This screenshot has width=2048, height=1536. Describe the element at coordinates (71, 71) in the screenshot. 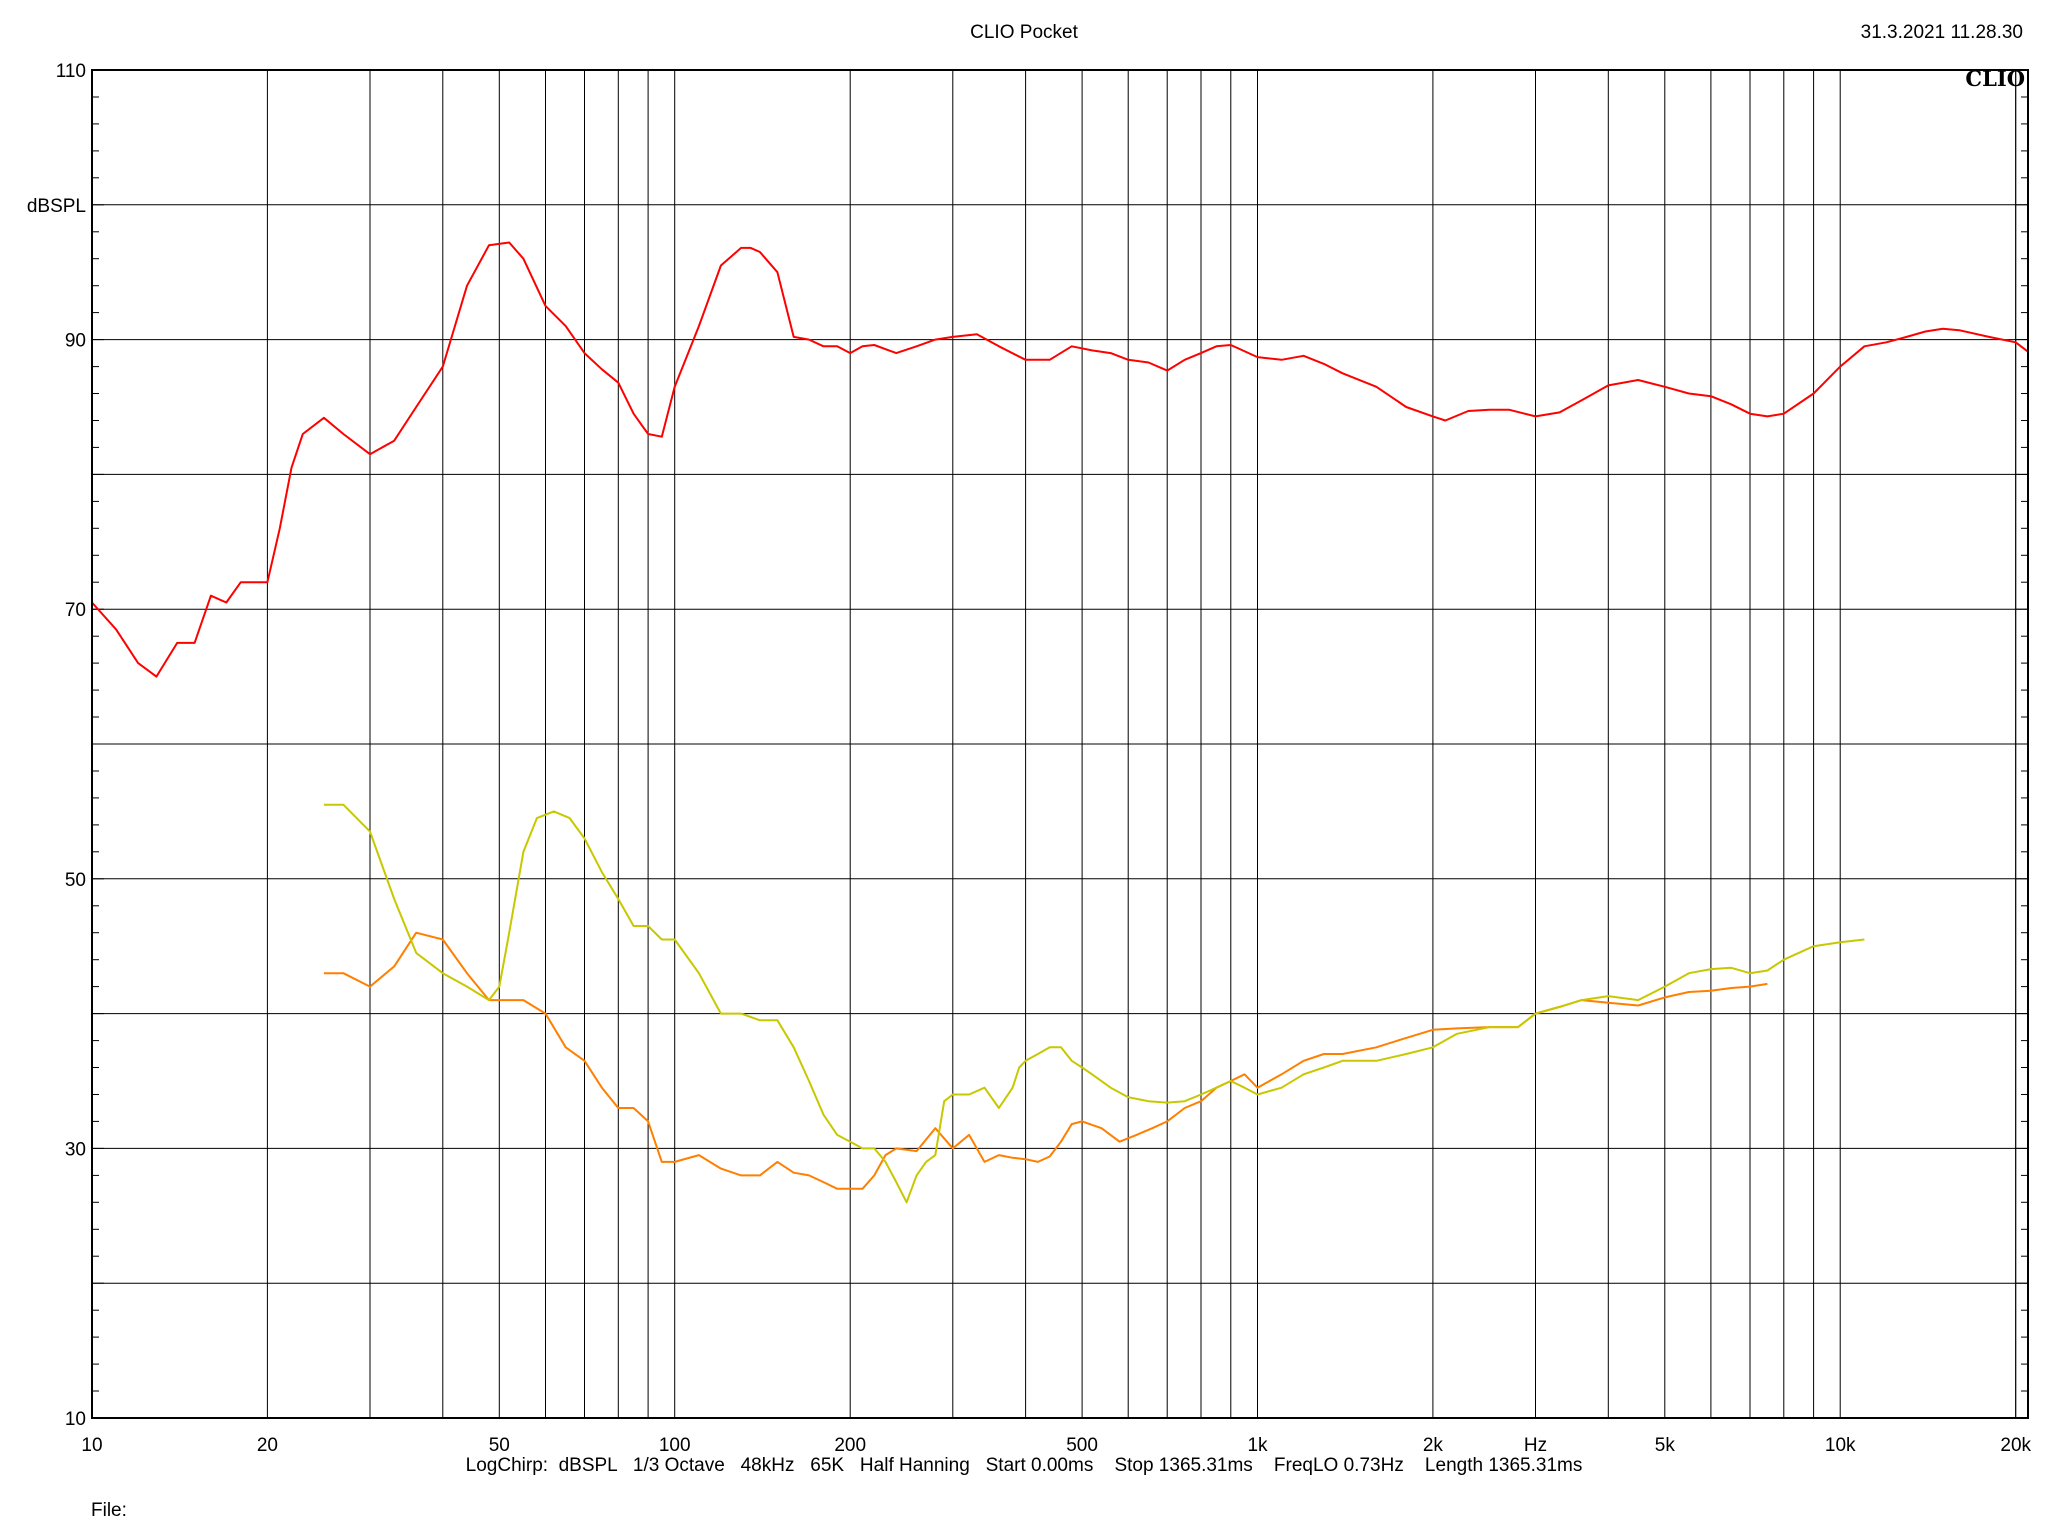

I see `y-tick-label: 110` at that location.